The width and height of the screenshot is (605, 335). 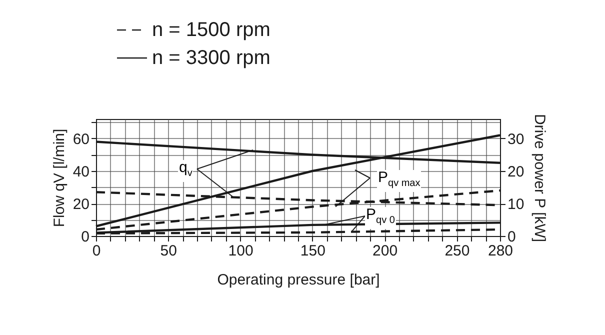 I want to click on annotation: q$_{v}$, so click(x=186, y=170).